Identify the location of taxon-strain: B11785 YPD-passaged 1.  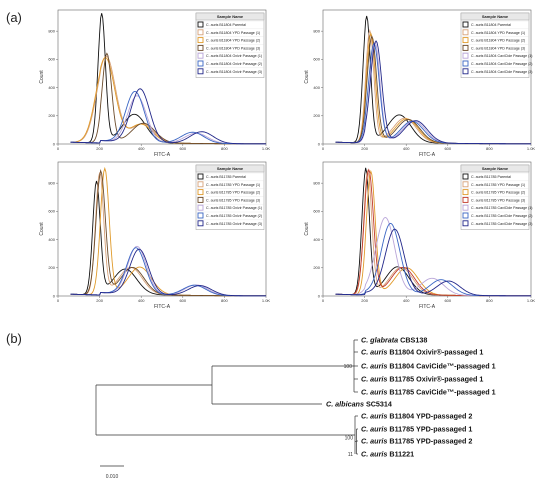
(429, 429).